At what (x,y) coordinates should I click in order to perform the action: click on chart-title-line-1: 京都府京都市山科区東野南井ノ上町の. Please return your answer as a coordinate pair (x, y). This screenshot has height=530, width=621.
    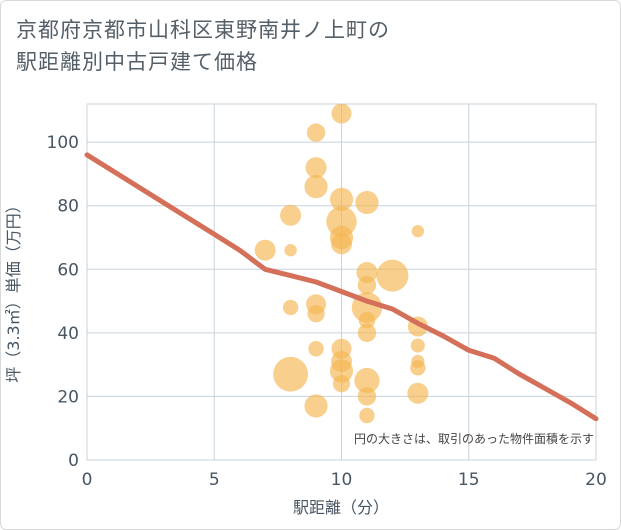
    Looking at the image, I should click on (203, 30).